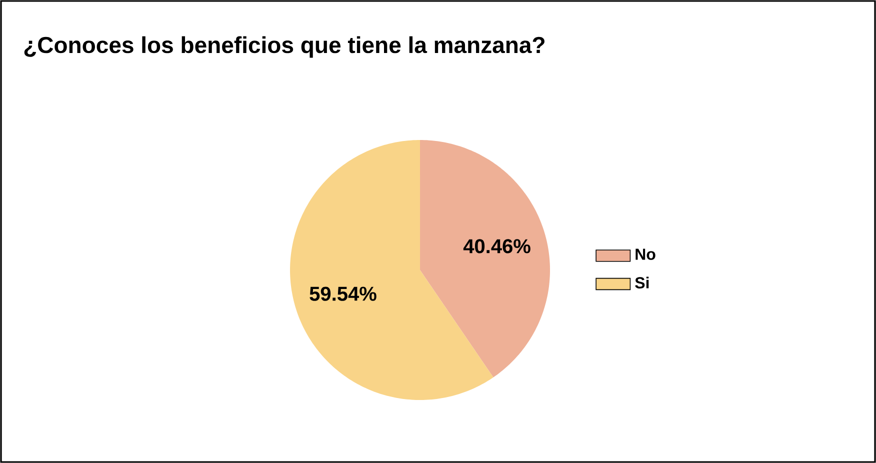  I want to click on chart-title: ¿Conoces los beneficios que tiene la manzana?, so click(284, 47).